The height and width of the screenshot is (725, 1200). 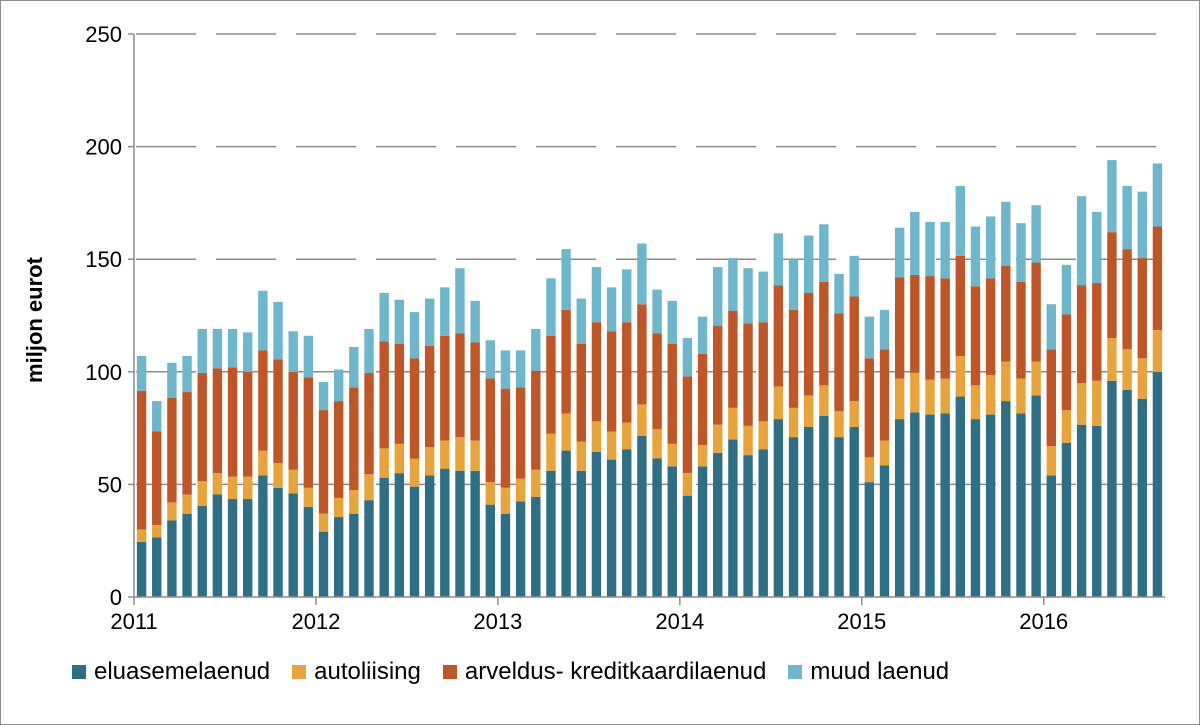 What do you see at coordinates (795, 672) in the screenshot?
I see `legend-swatch` at bounding box center [795, 672].